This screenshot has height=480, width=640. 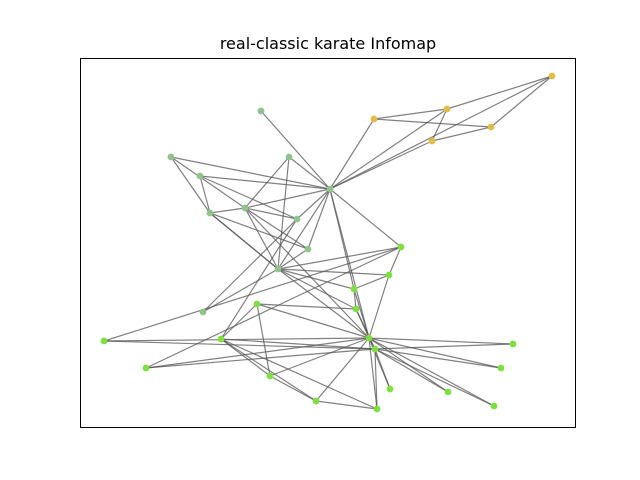 What do you see at coordinates (513, 344) in the screenshot?
I see `node-n13` at bounding box center [513, 344].